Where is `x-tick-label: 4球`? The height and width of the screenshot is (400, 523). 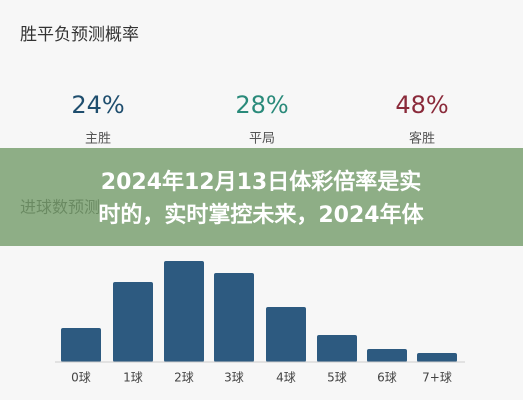 x-tick-label: 4球 is located at coordinates (286, 378).